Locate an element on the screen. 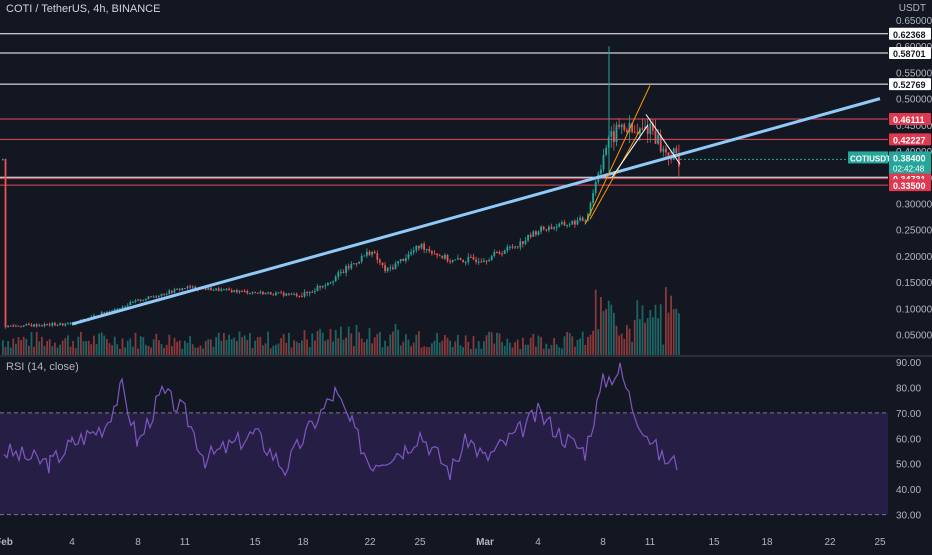  price-axis-tick: 0.05000 is located at coordinates (914, 336).